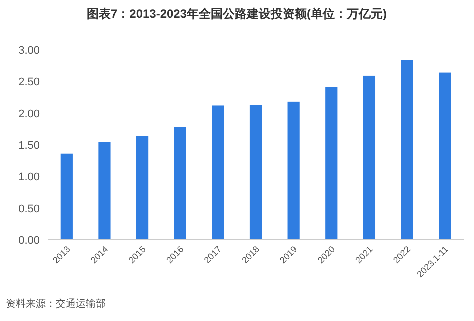 The width and height of the screenshot is (474, 321). I want to click on y-tick-label: 0.00, so click(29, 241).